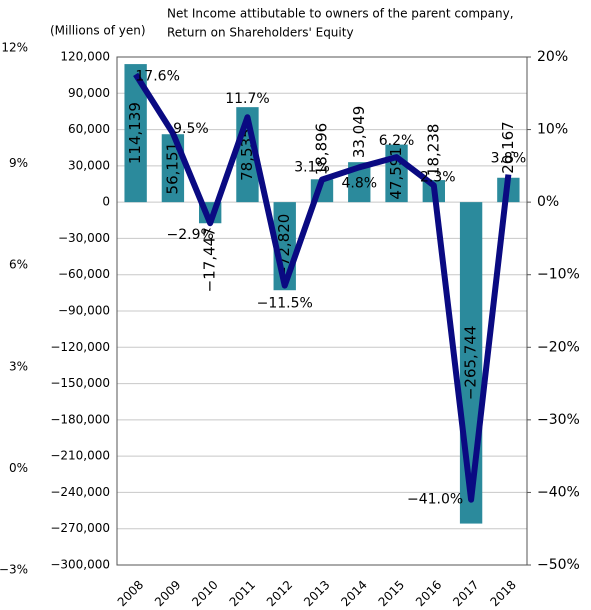  Describe the element at coordinates (428, 593) in the screenshot. I see `x-tick-label: 2016` at that location.